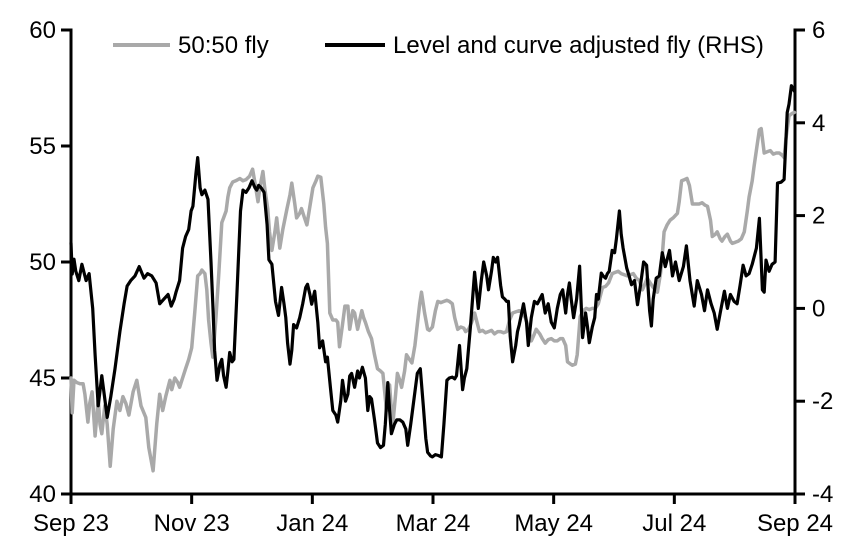 The image size is (852, 551). I want to click on left-axis-tick-label: 50, so click(42, 262).